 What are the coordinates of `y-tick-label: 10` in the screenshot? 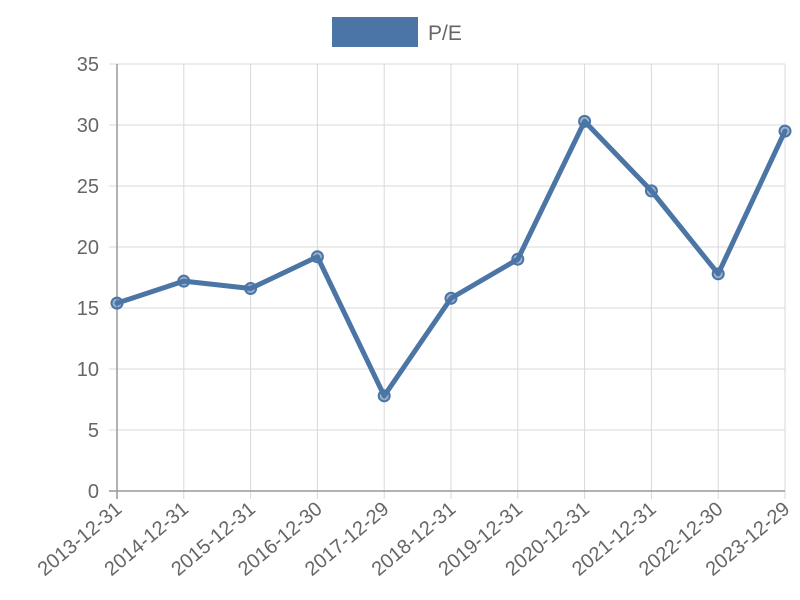 It's located at (88, 370).